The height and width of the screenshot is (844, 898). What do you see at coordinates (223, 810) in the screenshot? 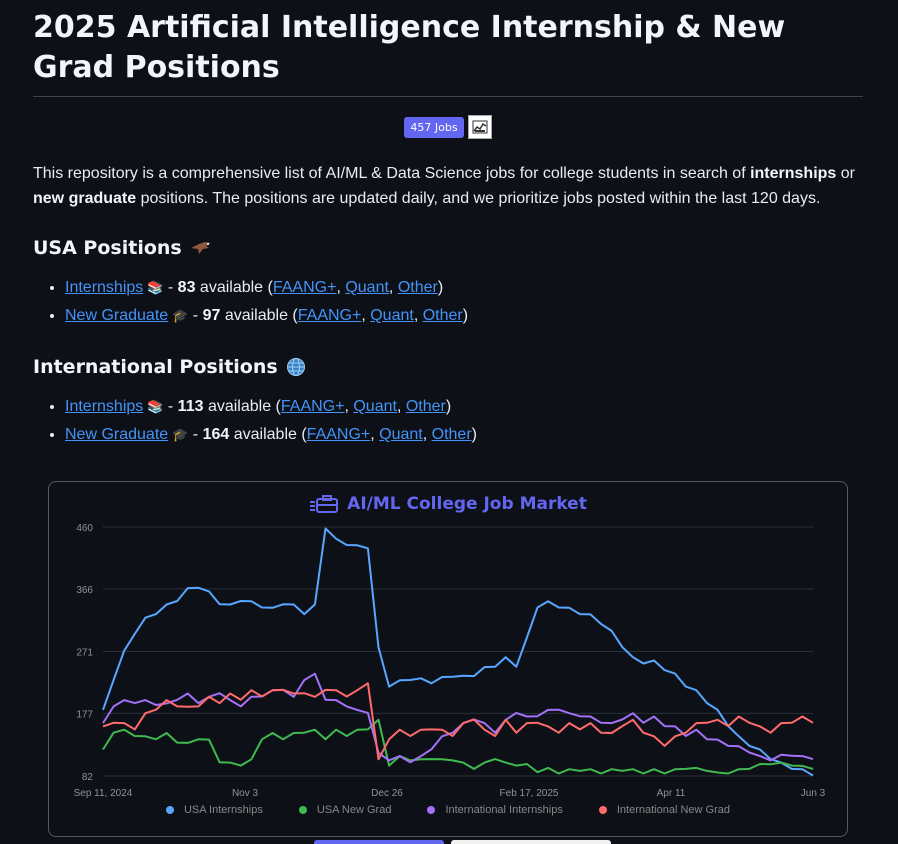
I see `legend-label: USA Internships` at bounding box center [223, 810].